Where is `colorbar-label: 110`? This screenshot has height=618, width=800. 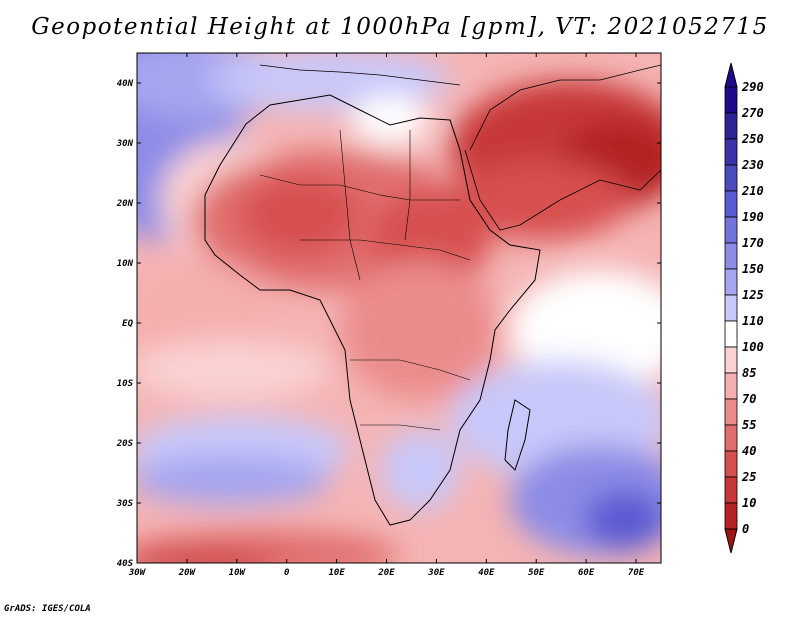
colorbar-label: 110 is located at coordinates (753, 321).